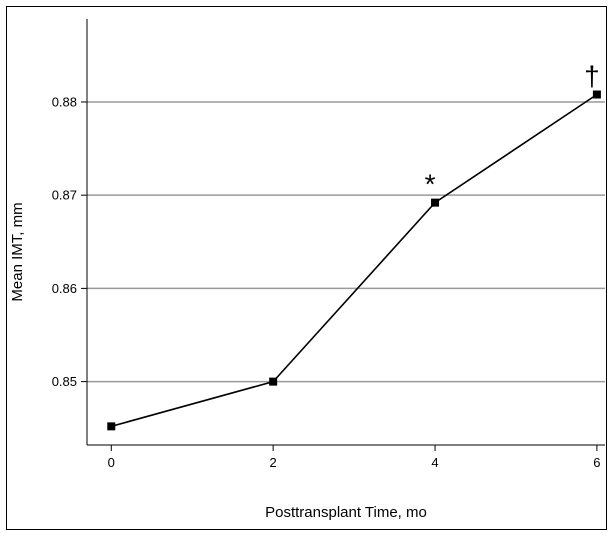  Describe the element at coordinates (64, 288) in the screenshot. I see `y-tick-label: 0.86` at that location.